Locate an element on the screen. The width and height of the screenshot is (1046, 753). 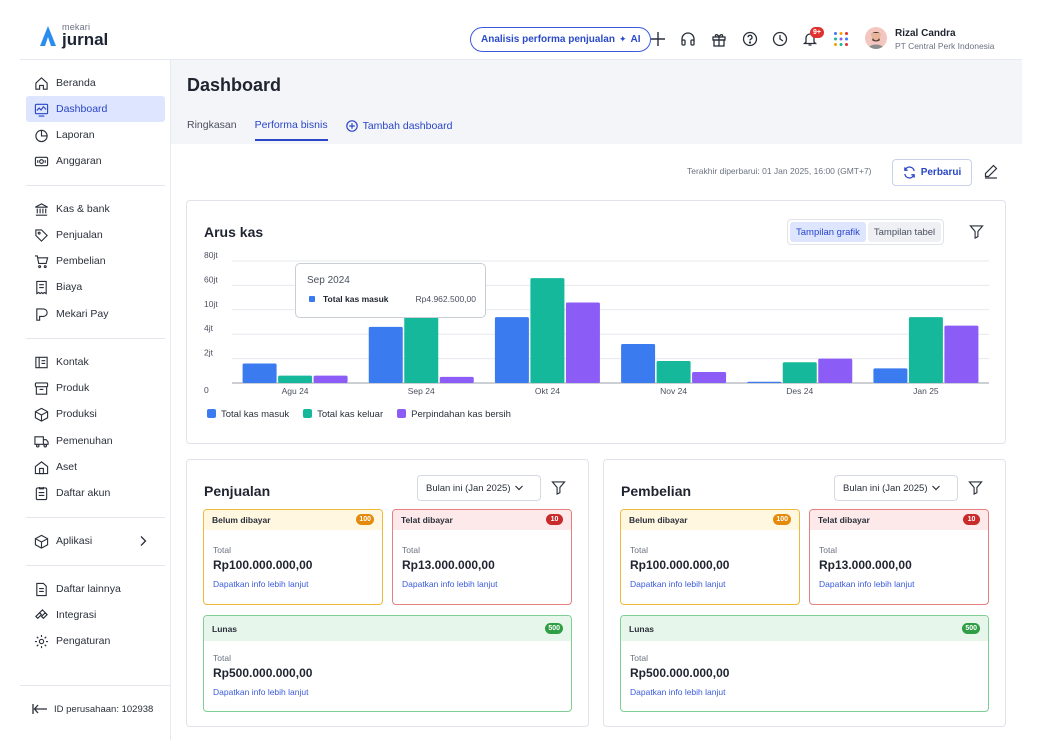
legend-label: Total kas masuk is located at coordinates (255, 414).